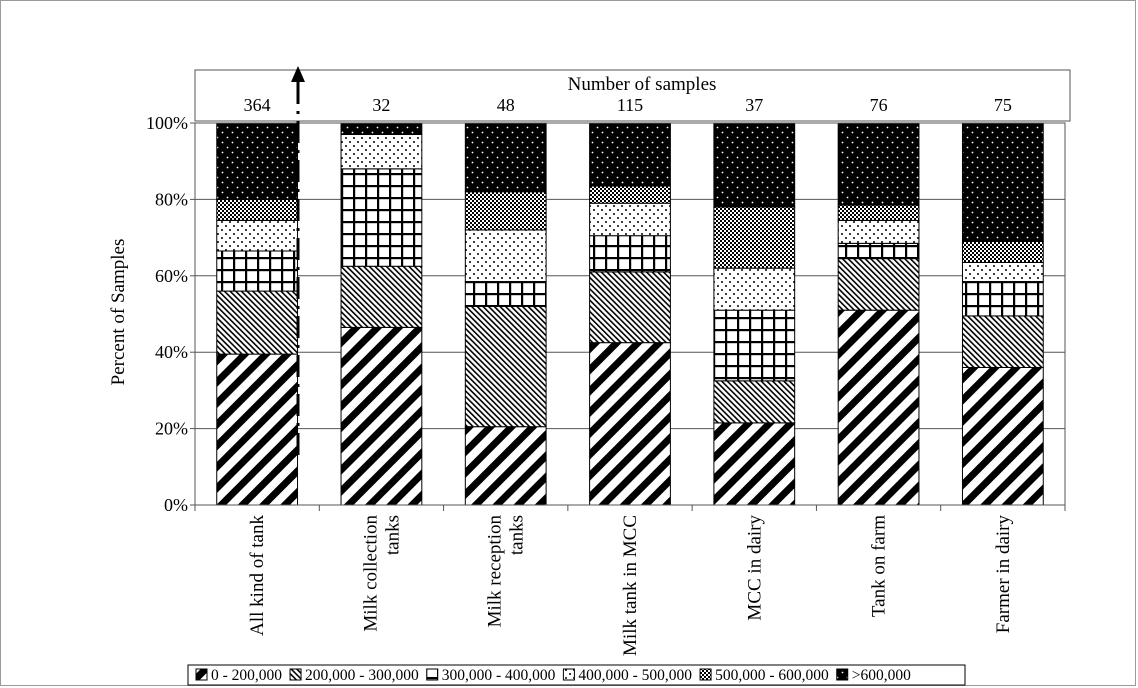  What do you see at coordinates (298, 74) in the screenshot?
I see `separator-arrow-icon` at bounding box center [298, 74].